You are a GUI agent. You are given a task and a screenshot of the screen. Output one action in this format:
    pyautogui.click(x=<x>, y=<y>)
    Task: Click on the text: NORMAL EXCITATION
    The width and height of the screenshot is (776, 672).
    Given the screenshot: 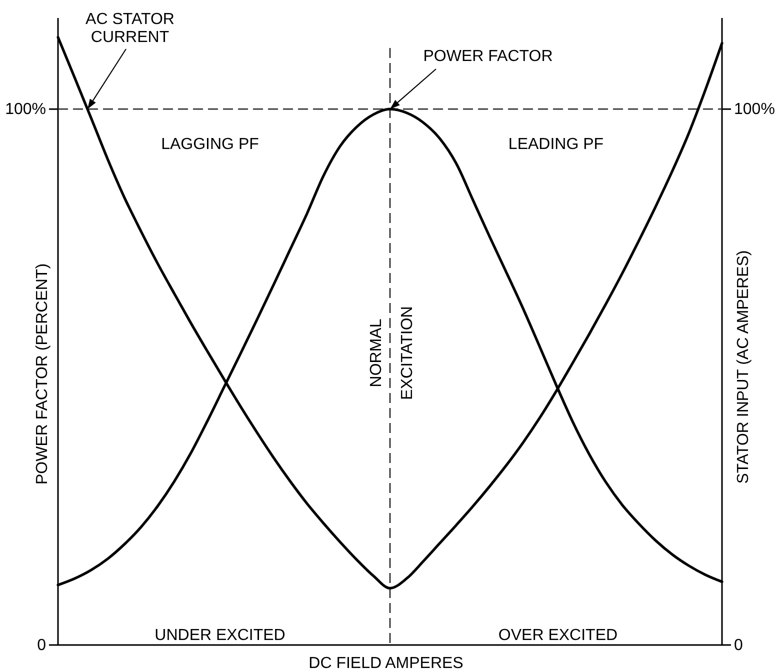 What is the action you would take?
    pyautogui.click(x=392, y=353)
    